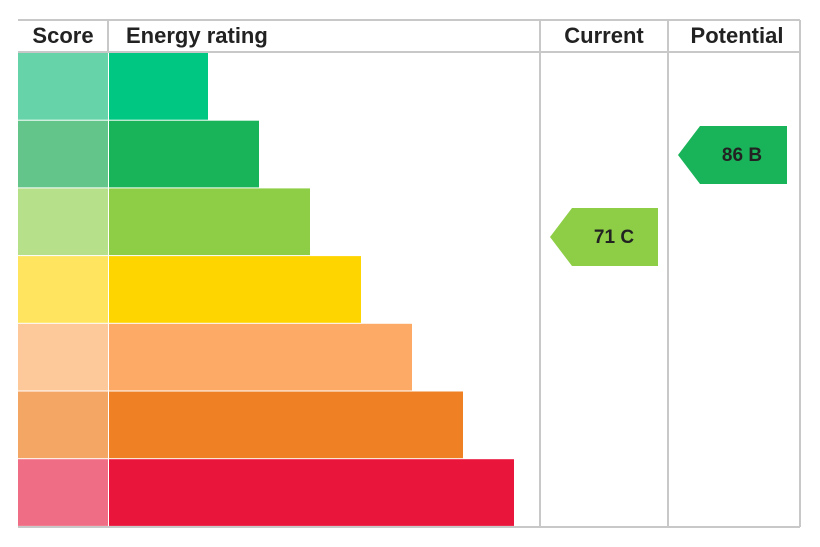  I want to click on potential-arrow, so click(732, 155).